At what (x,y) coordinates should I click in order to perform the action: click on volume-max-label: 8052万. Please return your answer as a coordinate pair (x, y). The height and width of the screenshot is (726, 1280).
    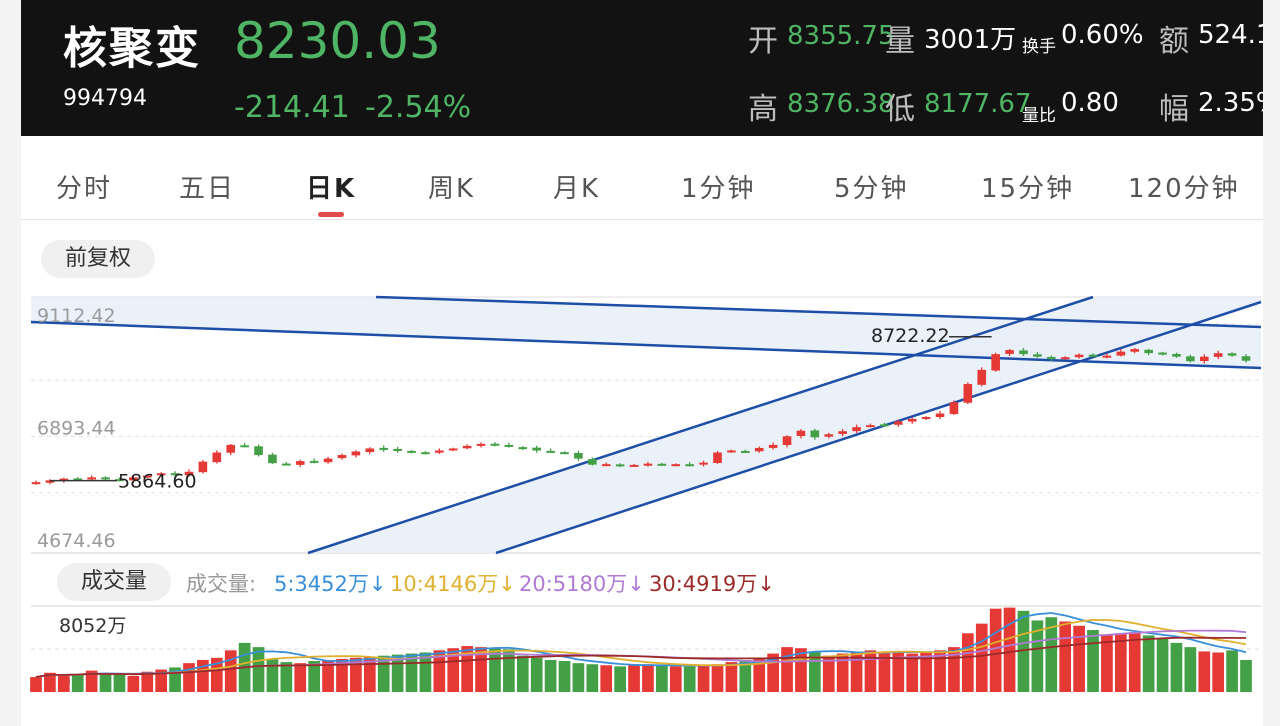
    Looking at the image, I should click on (92, 626).